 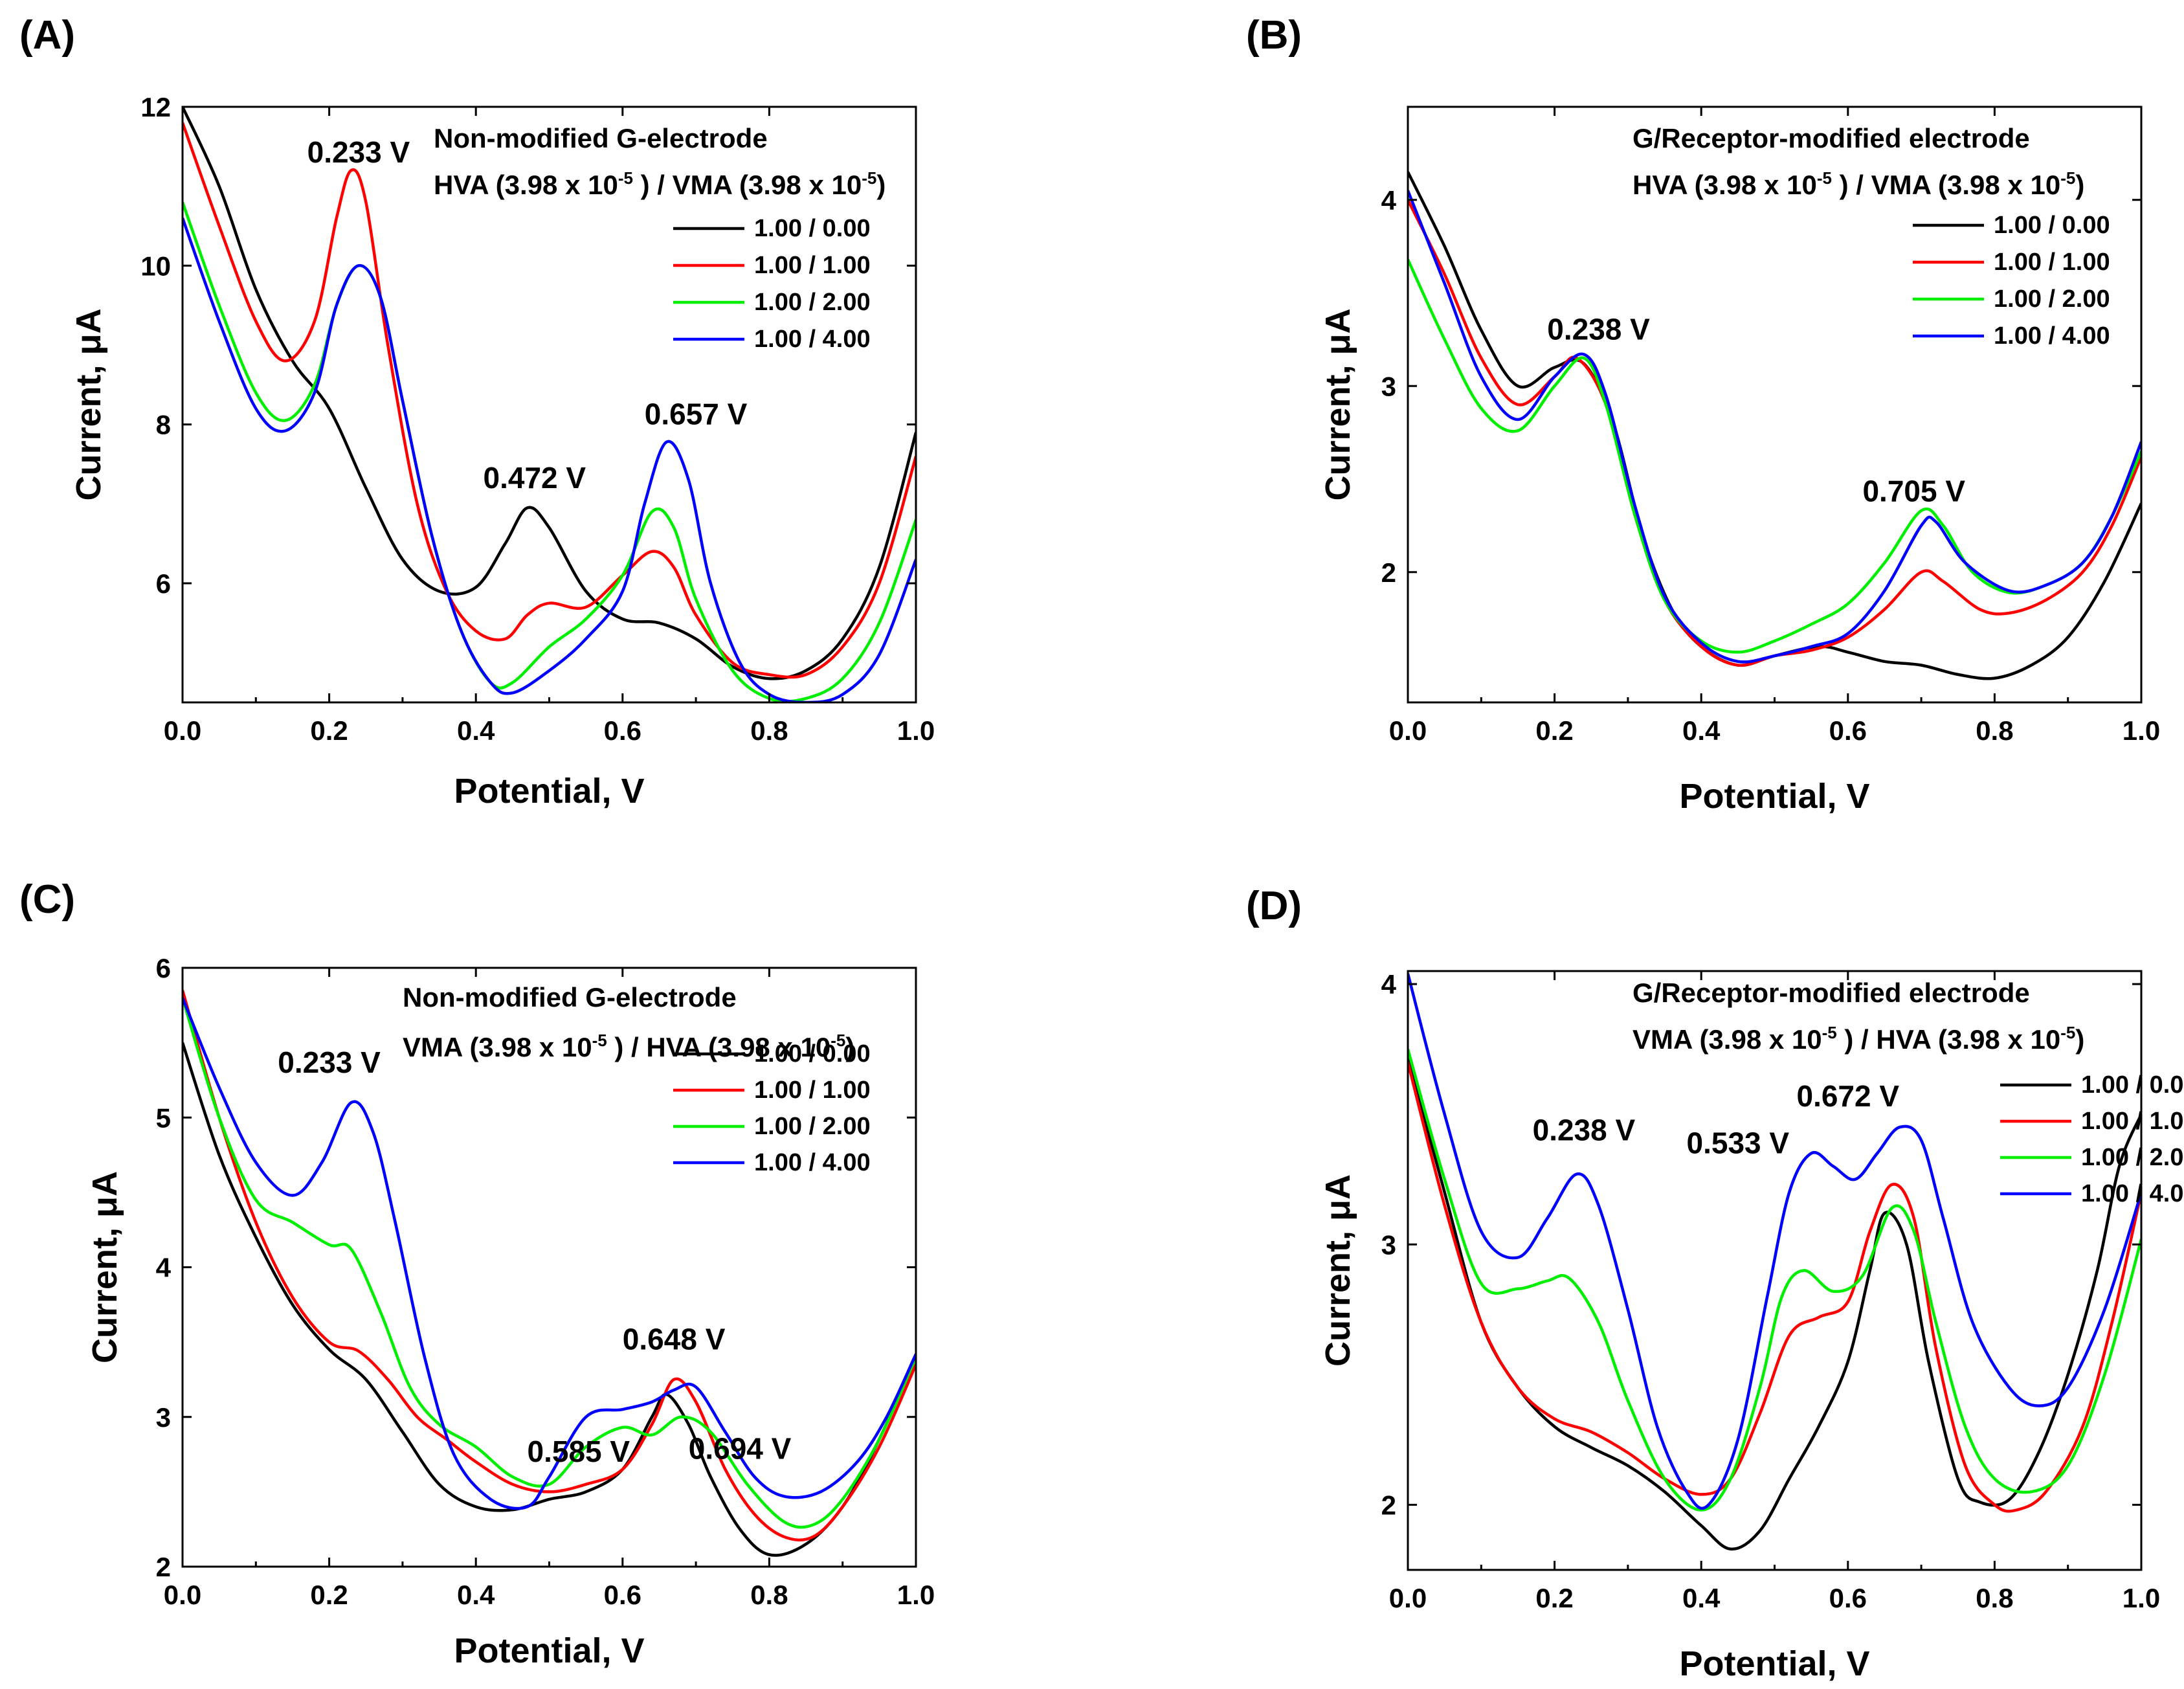 What do you see at coordinates (535, 478) in the screenshot?
I see `peak-label: 0.472 V` at bounding box center [535, 478].